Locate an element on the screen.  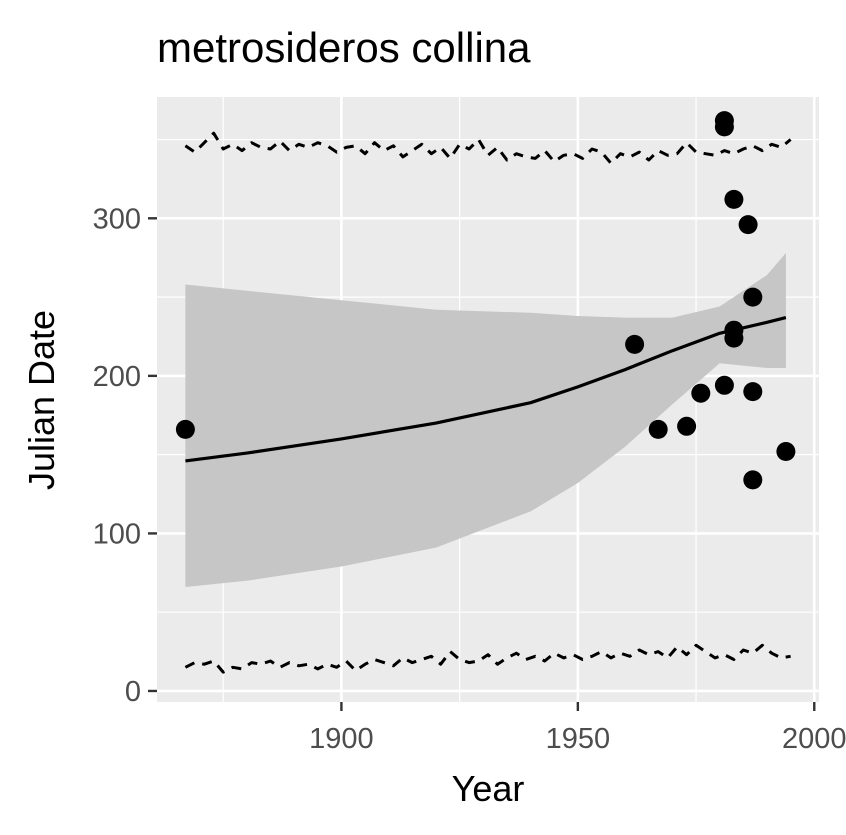
y-tick-label: 0 is located at coordinates (133, 692).